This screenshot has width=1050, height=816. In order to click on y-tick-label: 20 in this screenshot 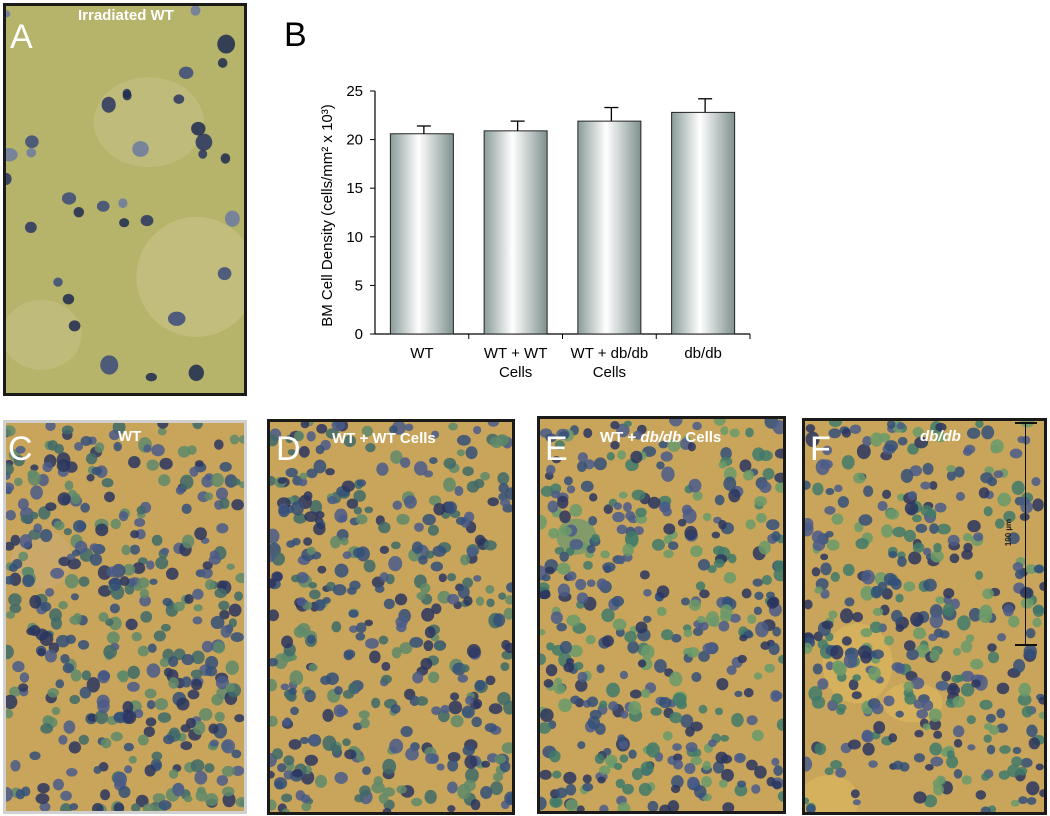, I will do `click(354, 140)`.